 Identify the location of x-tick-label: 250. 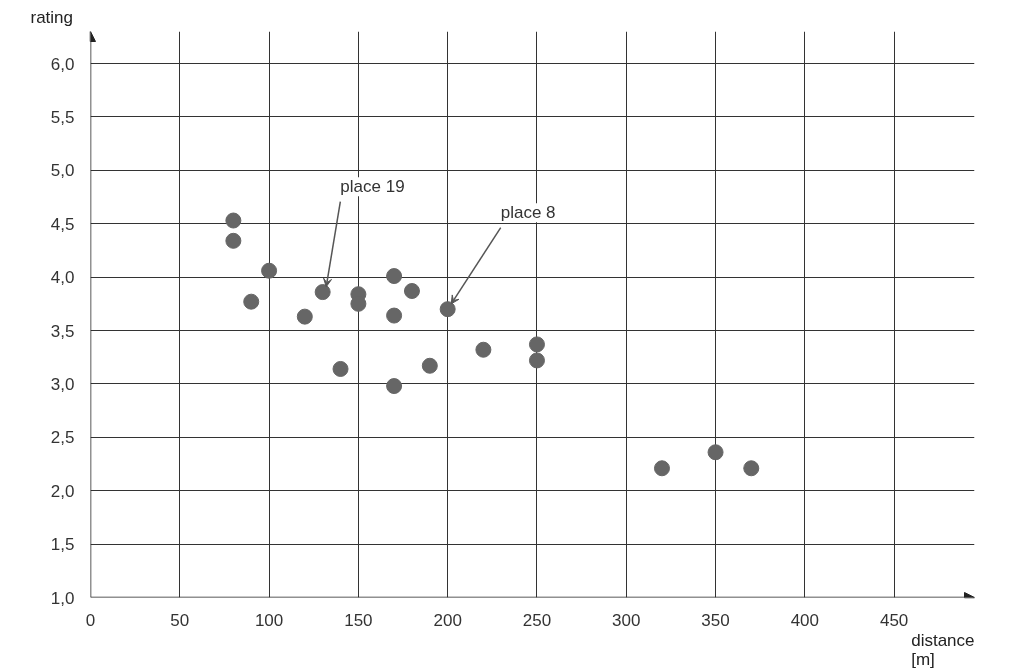
(537, 620).